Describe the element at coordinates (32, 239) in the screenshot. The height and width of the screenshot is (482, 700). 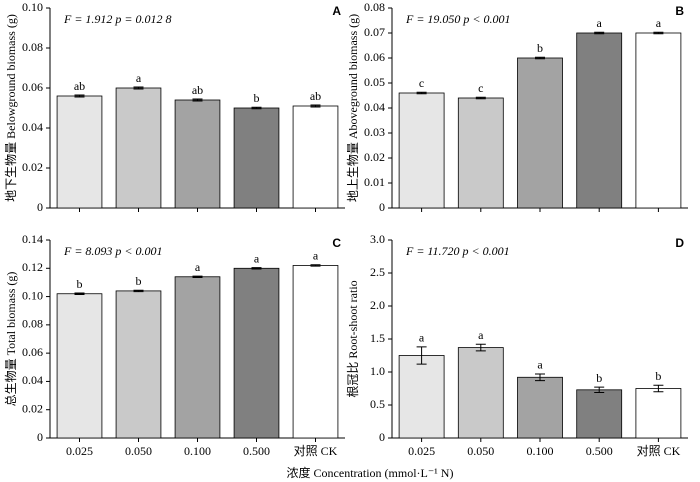
I see `y-tick-label: 0.14` at that location.